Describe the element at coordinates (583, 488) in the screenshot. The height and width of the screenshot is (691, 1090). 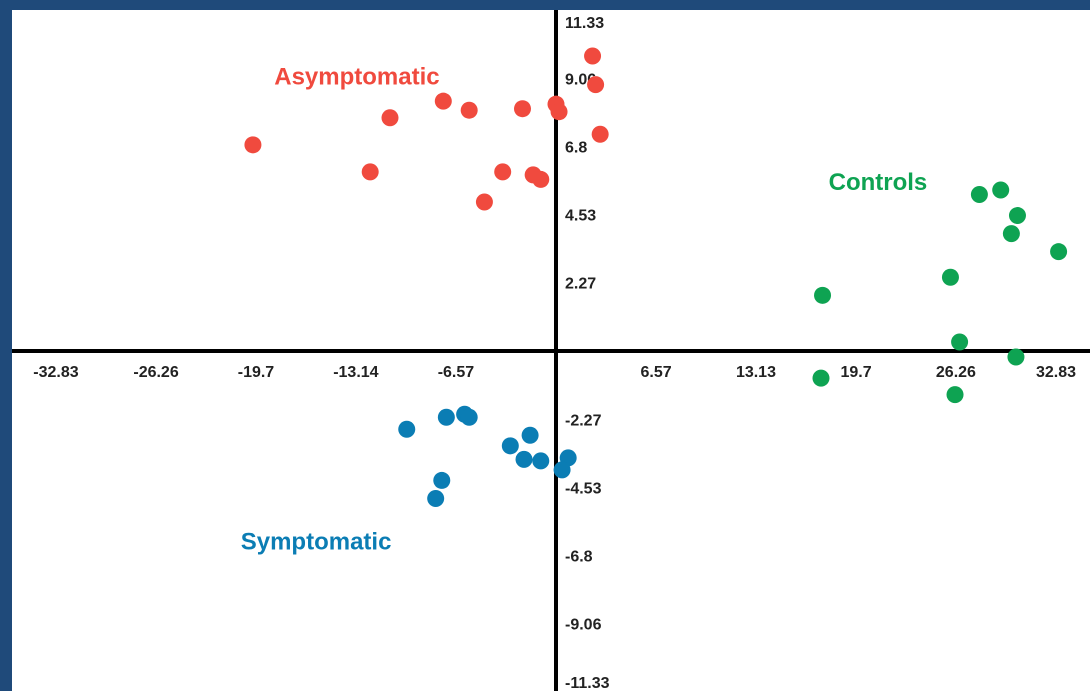
I see `y-tick-label: -4.53` at that location.